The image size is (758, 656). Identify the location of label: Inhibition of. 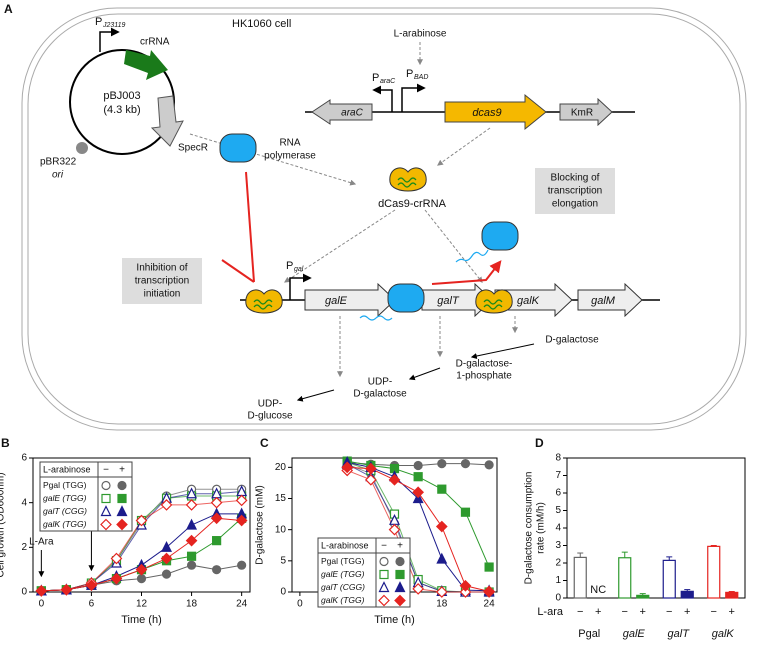
(161, 268).